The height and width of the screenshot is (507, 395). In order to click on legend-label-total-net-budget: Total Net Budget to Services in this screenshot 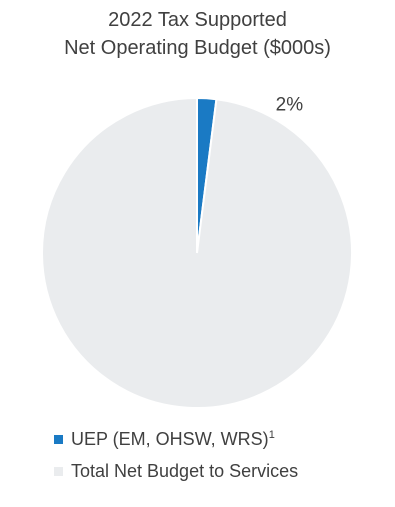, I will do `click(185, 470)`.